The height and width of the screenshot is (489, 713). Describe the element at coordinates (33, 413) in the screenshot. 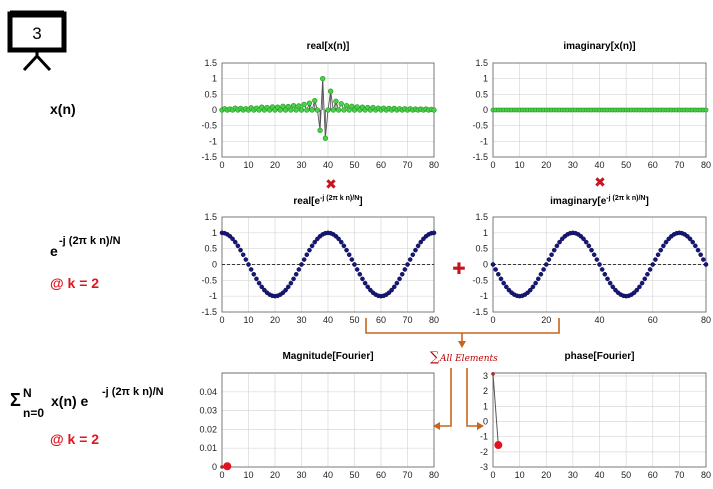

I see `sum-lower-limit: n=0` at that location.